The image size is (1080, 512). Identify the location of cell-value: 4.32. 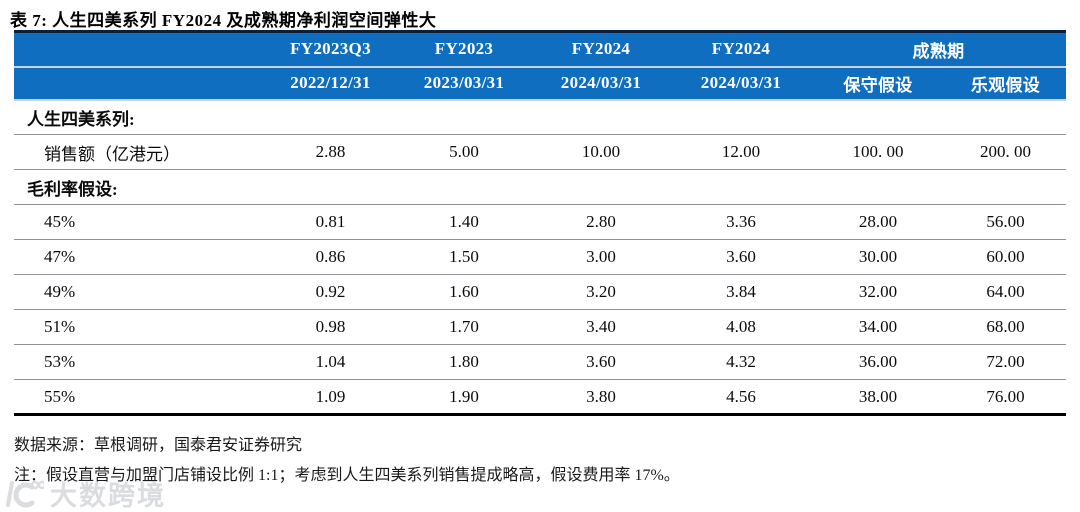
(741, 362).